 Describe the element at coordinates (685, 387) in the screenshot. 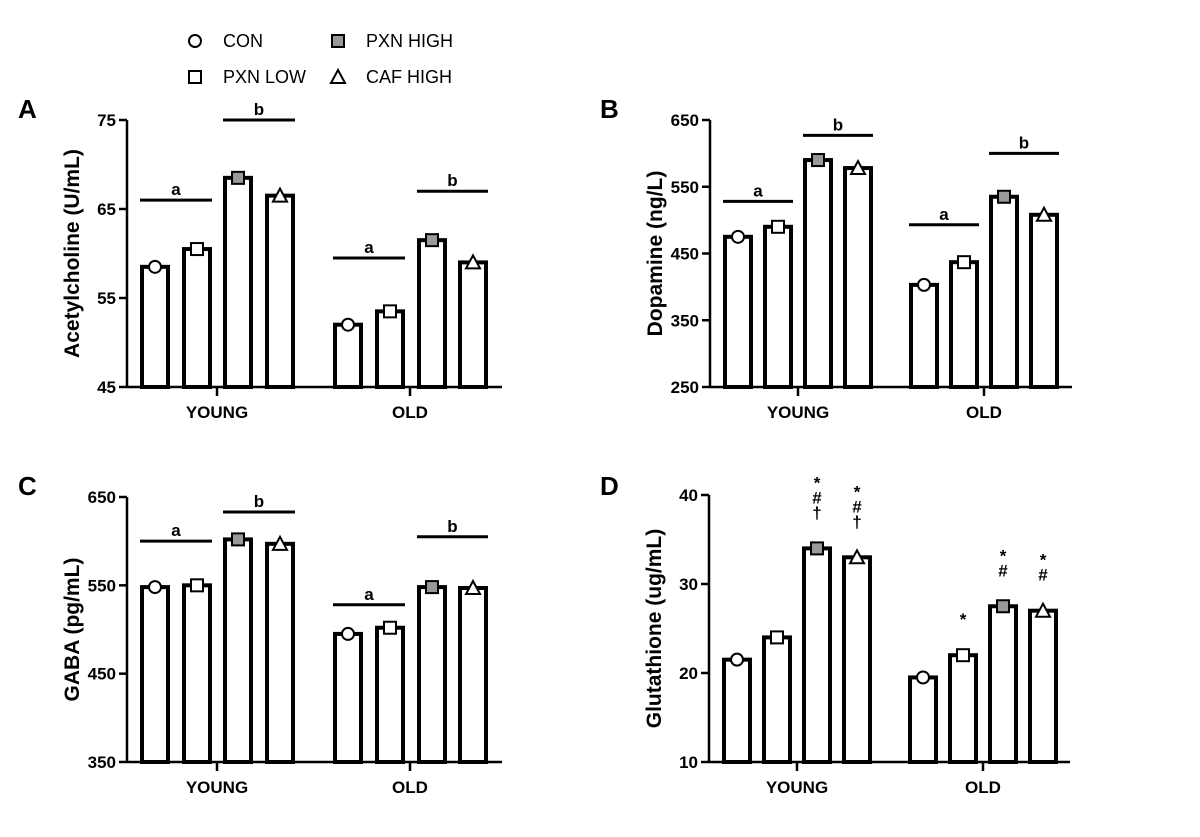

I see `y-tick-label: 250` at that location.